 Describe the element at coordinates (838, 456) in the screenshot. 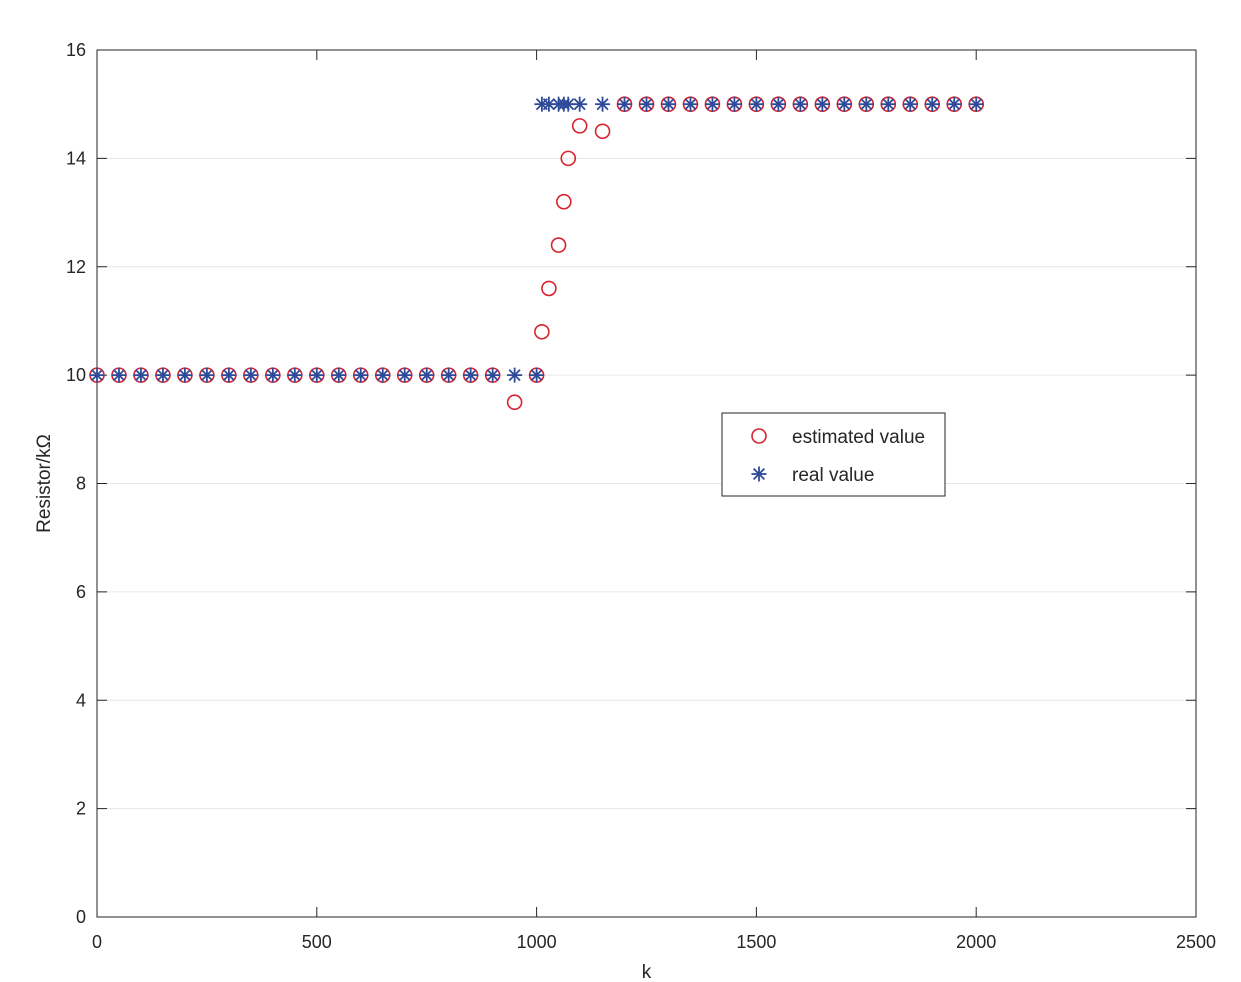

I see `legend-entries: estimated value real value` at that location.